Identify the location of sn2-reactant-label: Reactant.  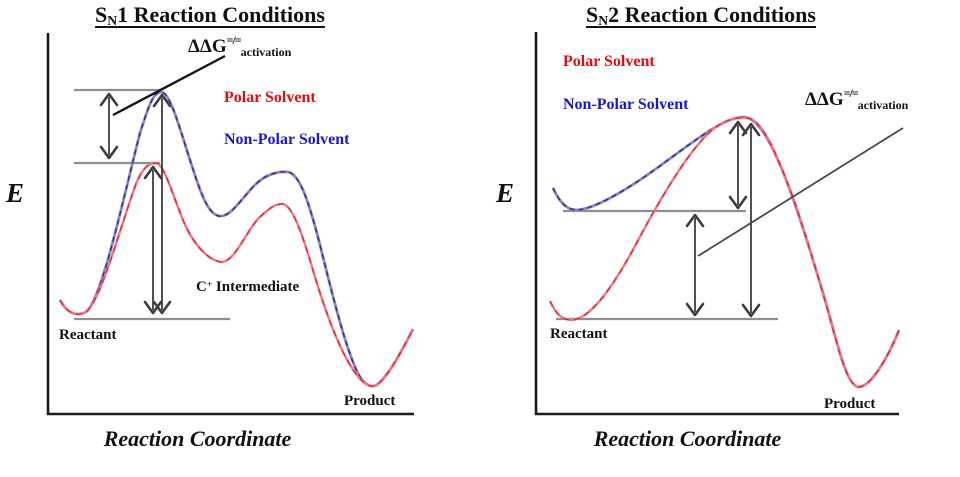
(579, 334).